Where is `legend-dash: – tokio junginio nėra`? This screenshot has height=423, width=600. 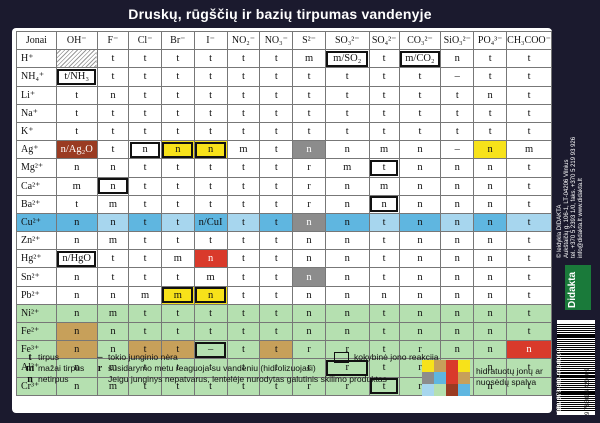 legend-dash: – tokio junginio nėra is located at coordinates (137, 357).